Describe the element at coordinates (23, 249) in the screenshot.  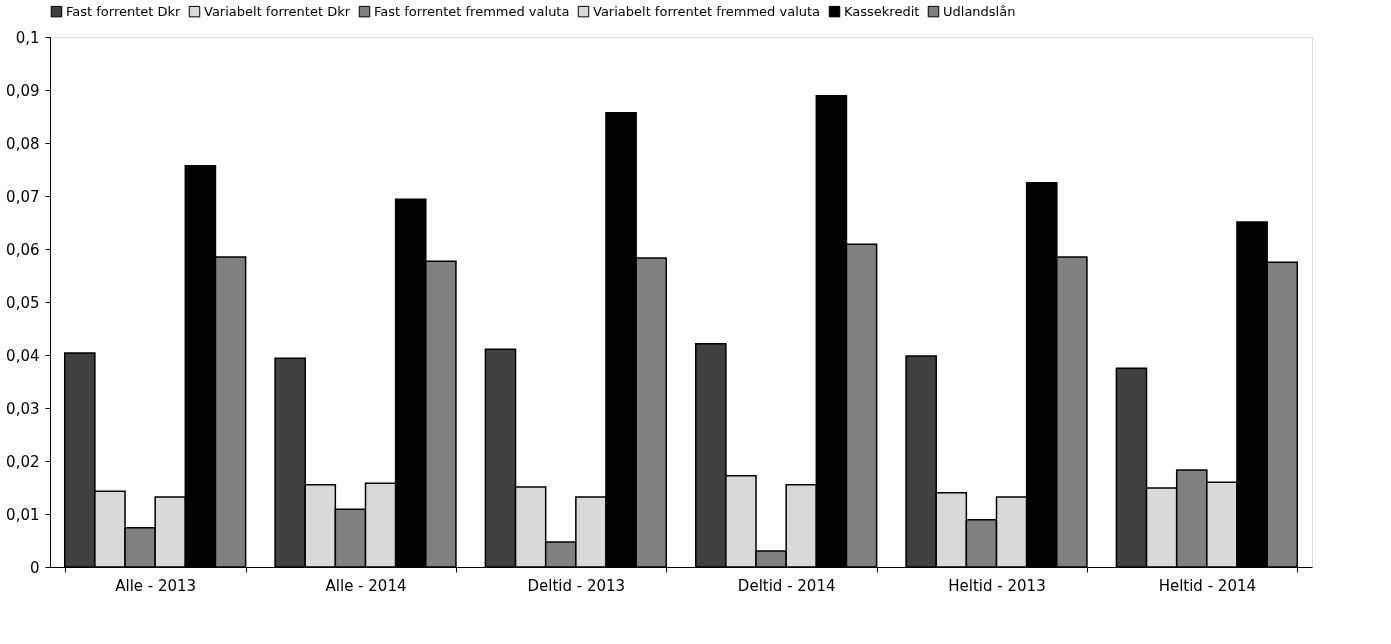
I see `y-tick-label: 0,06` at that location.